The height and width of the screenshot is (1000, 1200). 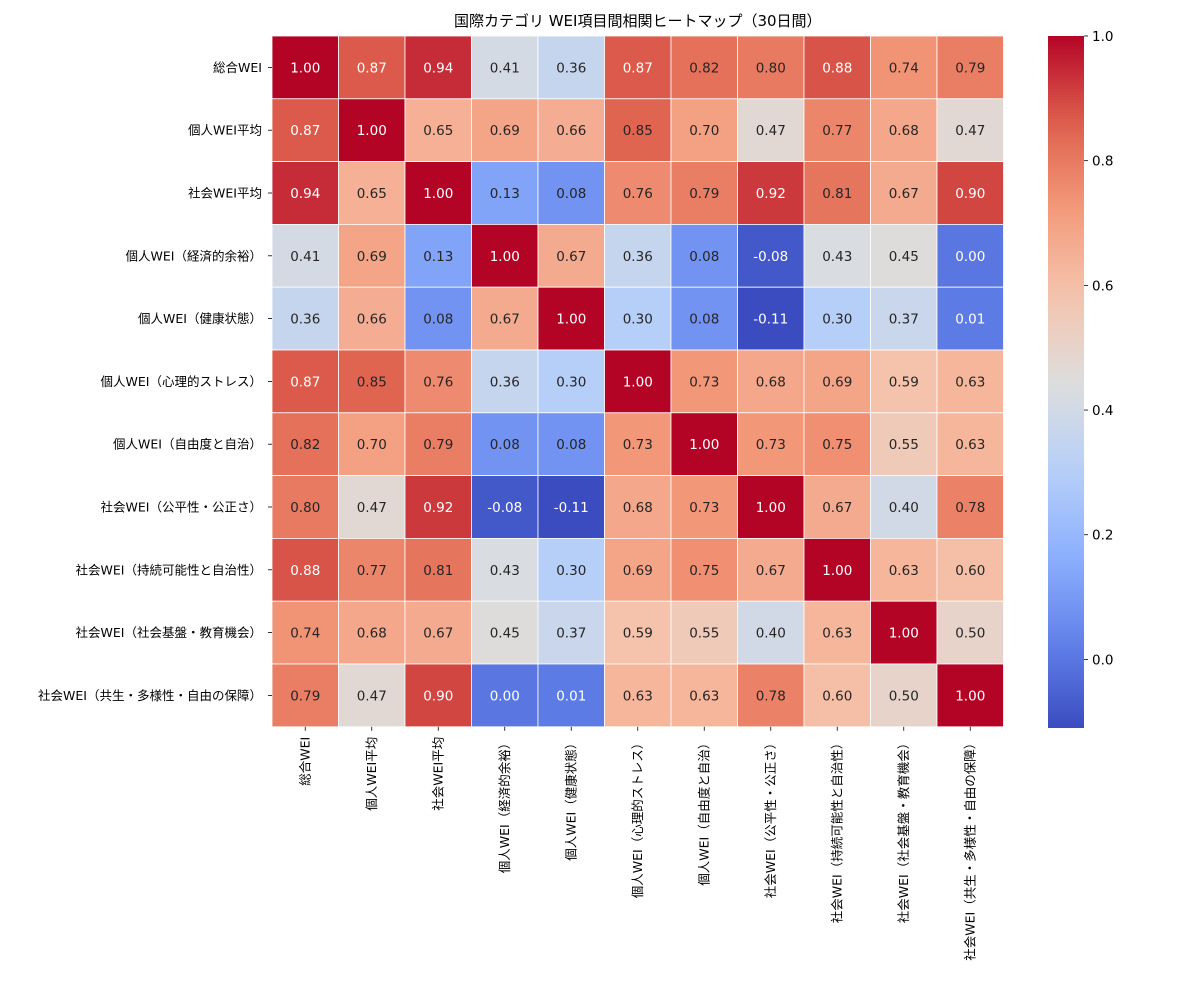 I want to click on cell-value-label: 0.55, so click(x=904, y=445).